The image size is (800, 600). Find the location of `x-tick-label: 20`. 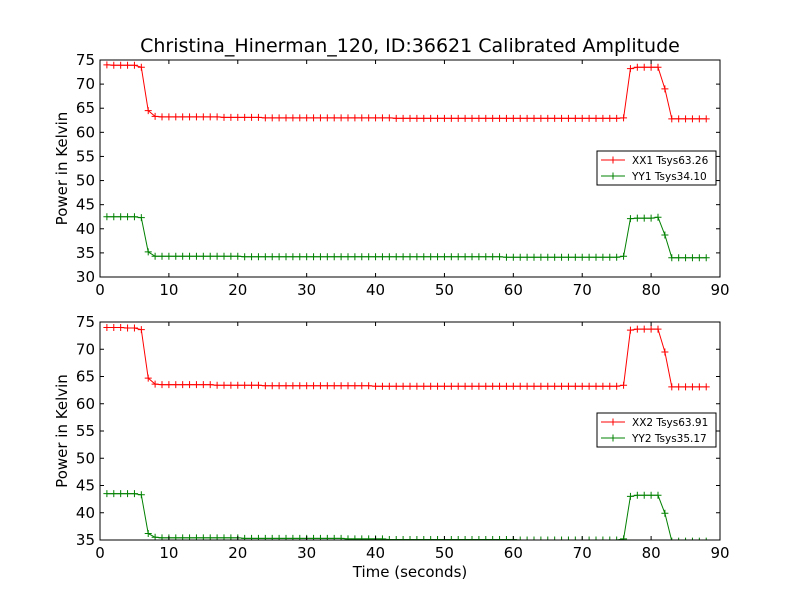

x-tick-label: 20 is located at coordinates (237, 553).